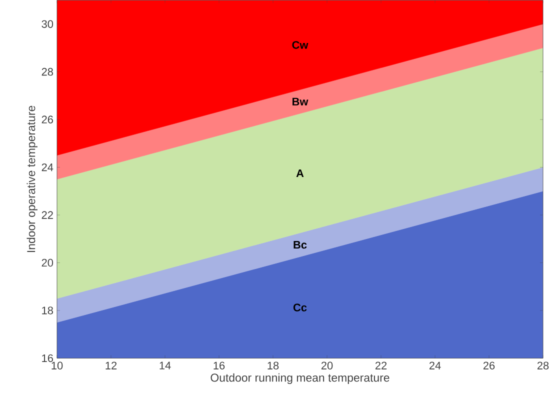 Image resolution: width=560 pixels, height=412 pixels. I want to click on series-label: Bc, so click(300, 244).